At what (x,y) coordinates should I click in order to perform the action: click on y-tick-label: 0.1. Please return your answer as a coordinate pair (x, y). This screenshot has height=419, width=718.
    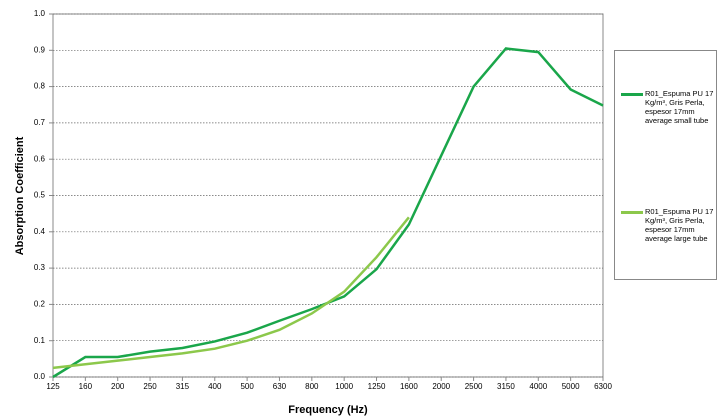
    Looking at the image, I should click on (40, 340).